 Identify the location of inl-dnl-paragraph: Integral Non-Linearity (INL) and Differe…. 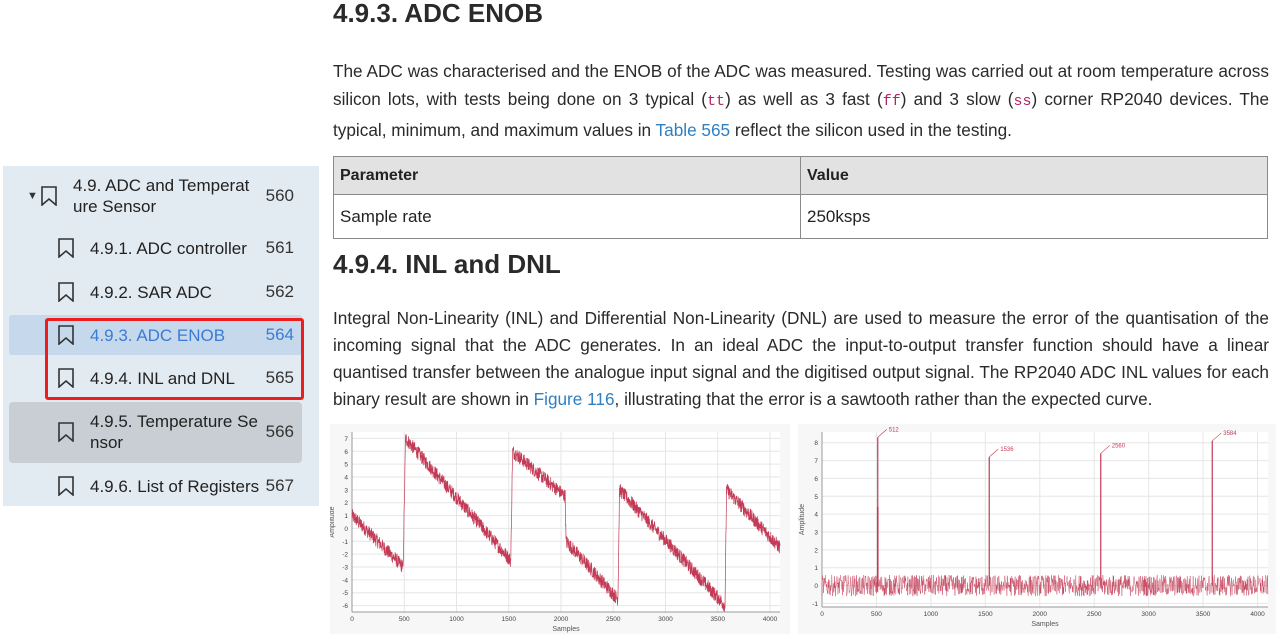
(801, 358).